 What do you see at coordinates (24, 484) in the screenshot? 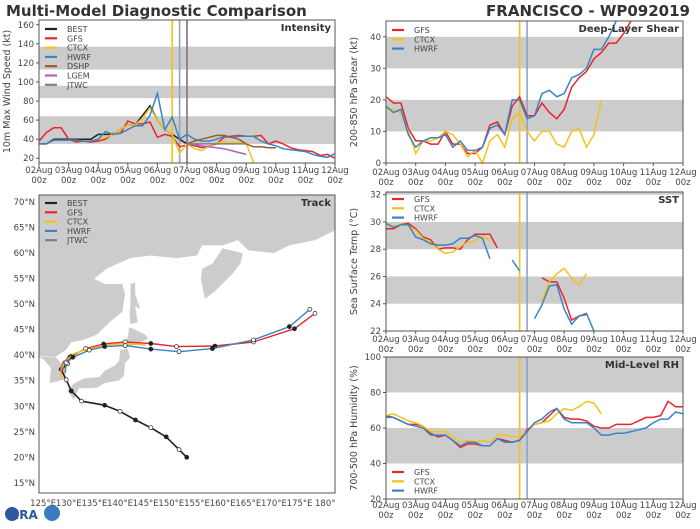
I see `lat-tick-label: 15°N` at bounding box center [24, 484].